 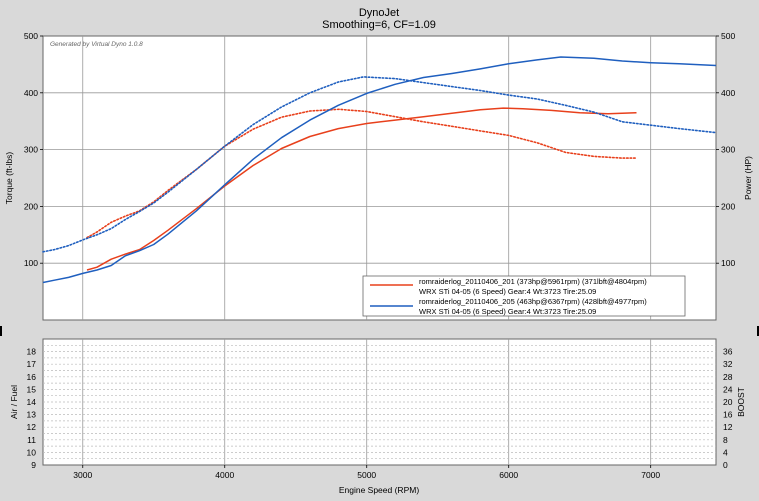 I want to click on torque-tick-label: 200, so click(x=31, y=206).